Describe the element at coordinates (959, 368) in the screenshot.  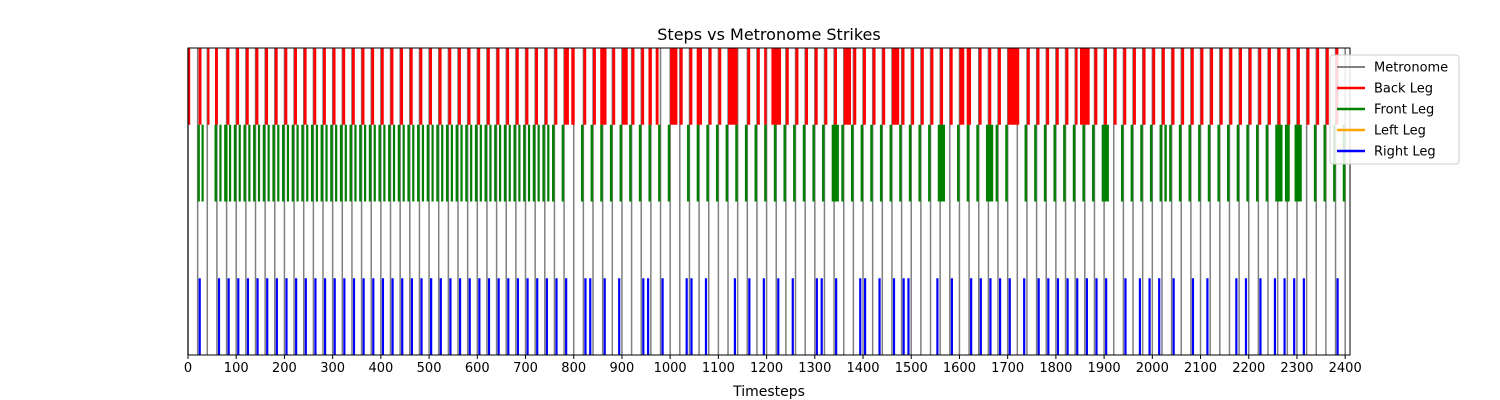
I see `x-tick-label: 1600` at that location.